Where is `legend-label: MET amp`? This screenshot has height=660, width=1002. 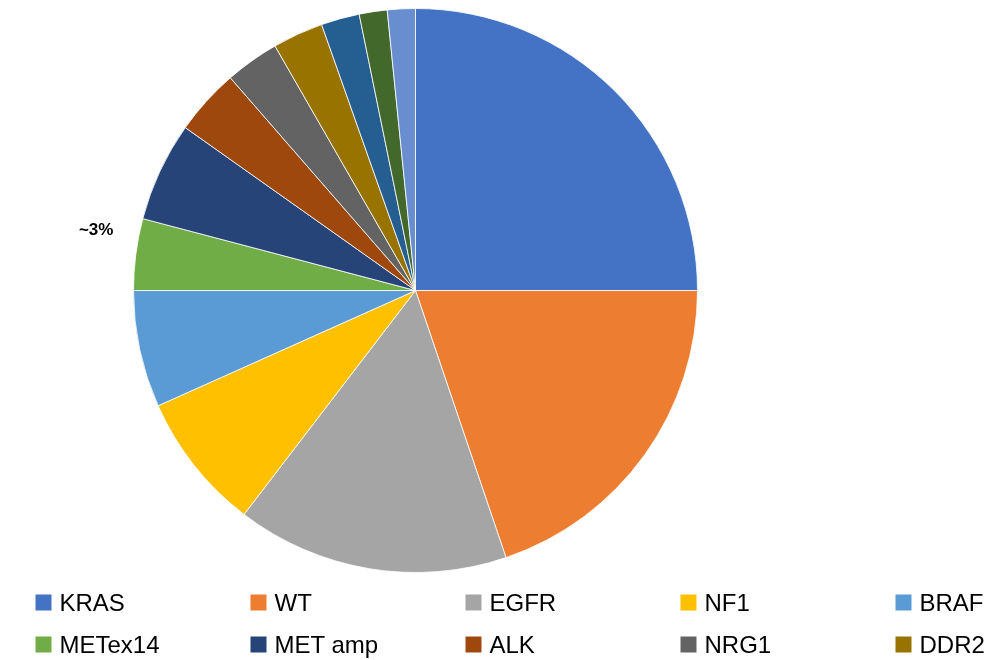
legend-label: MET amp is located at coordinates (326, 644).